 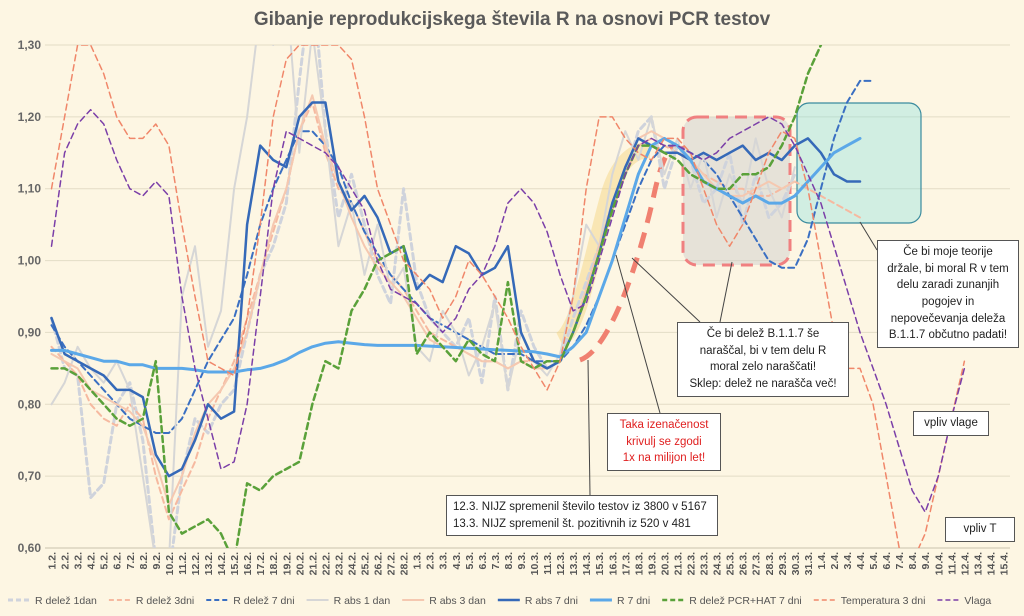 I want to click on x-tick-label: 11.2., so click(x=183, y=563).